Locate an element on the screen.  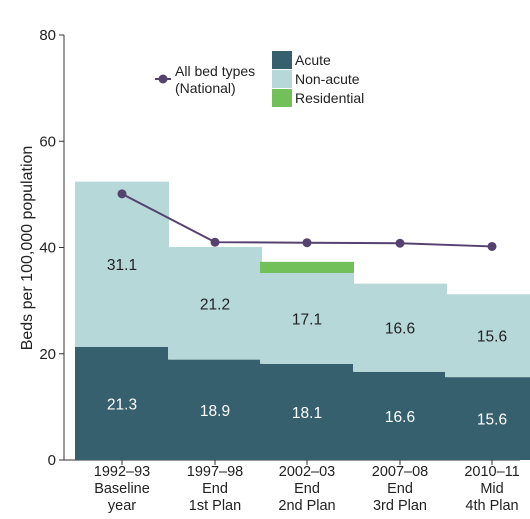
y-axis-title: Beds per 100,000 population is located at coordinates (27, 248).